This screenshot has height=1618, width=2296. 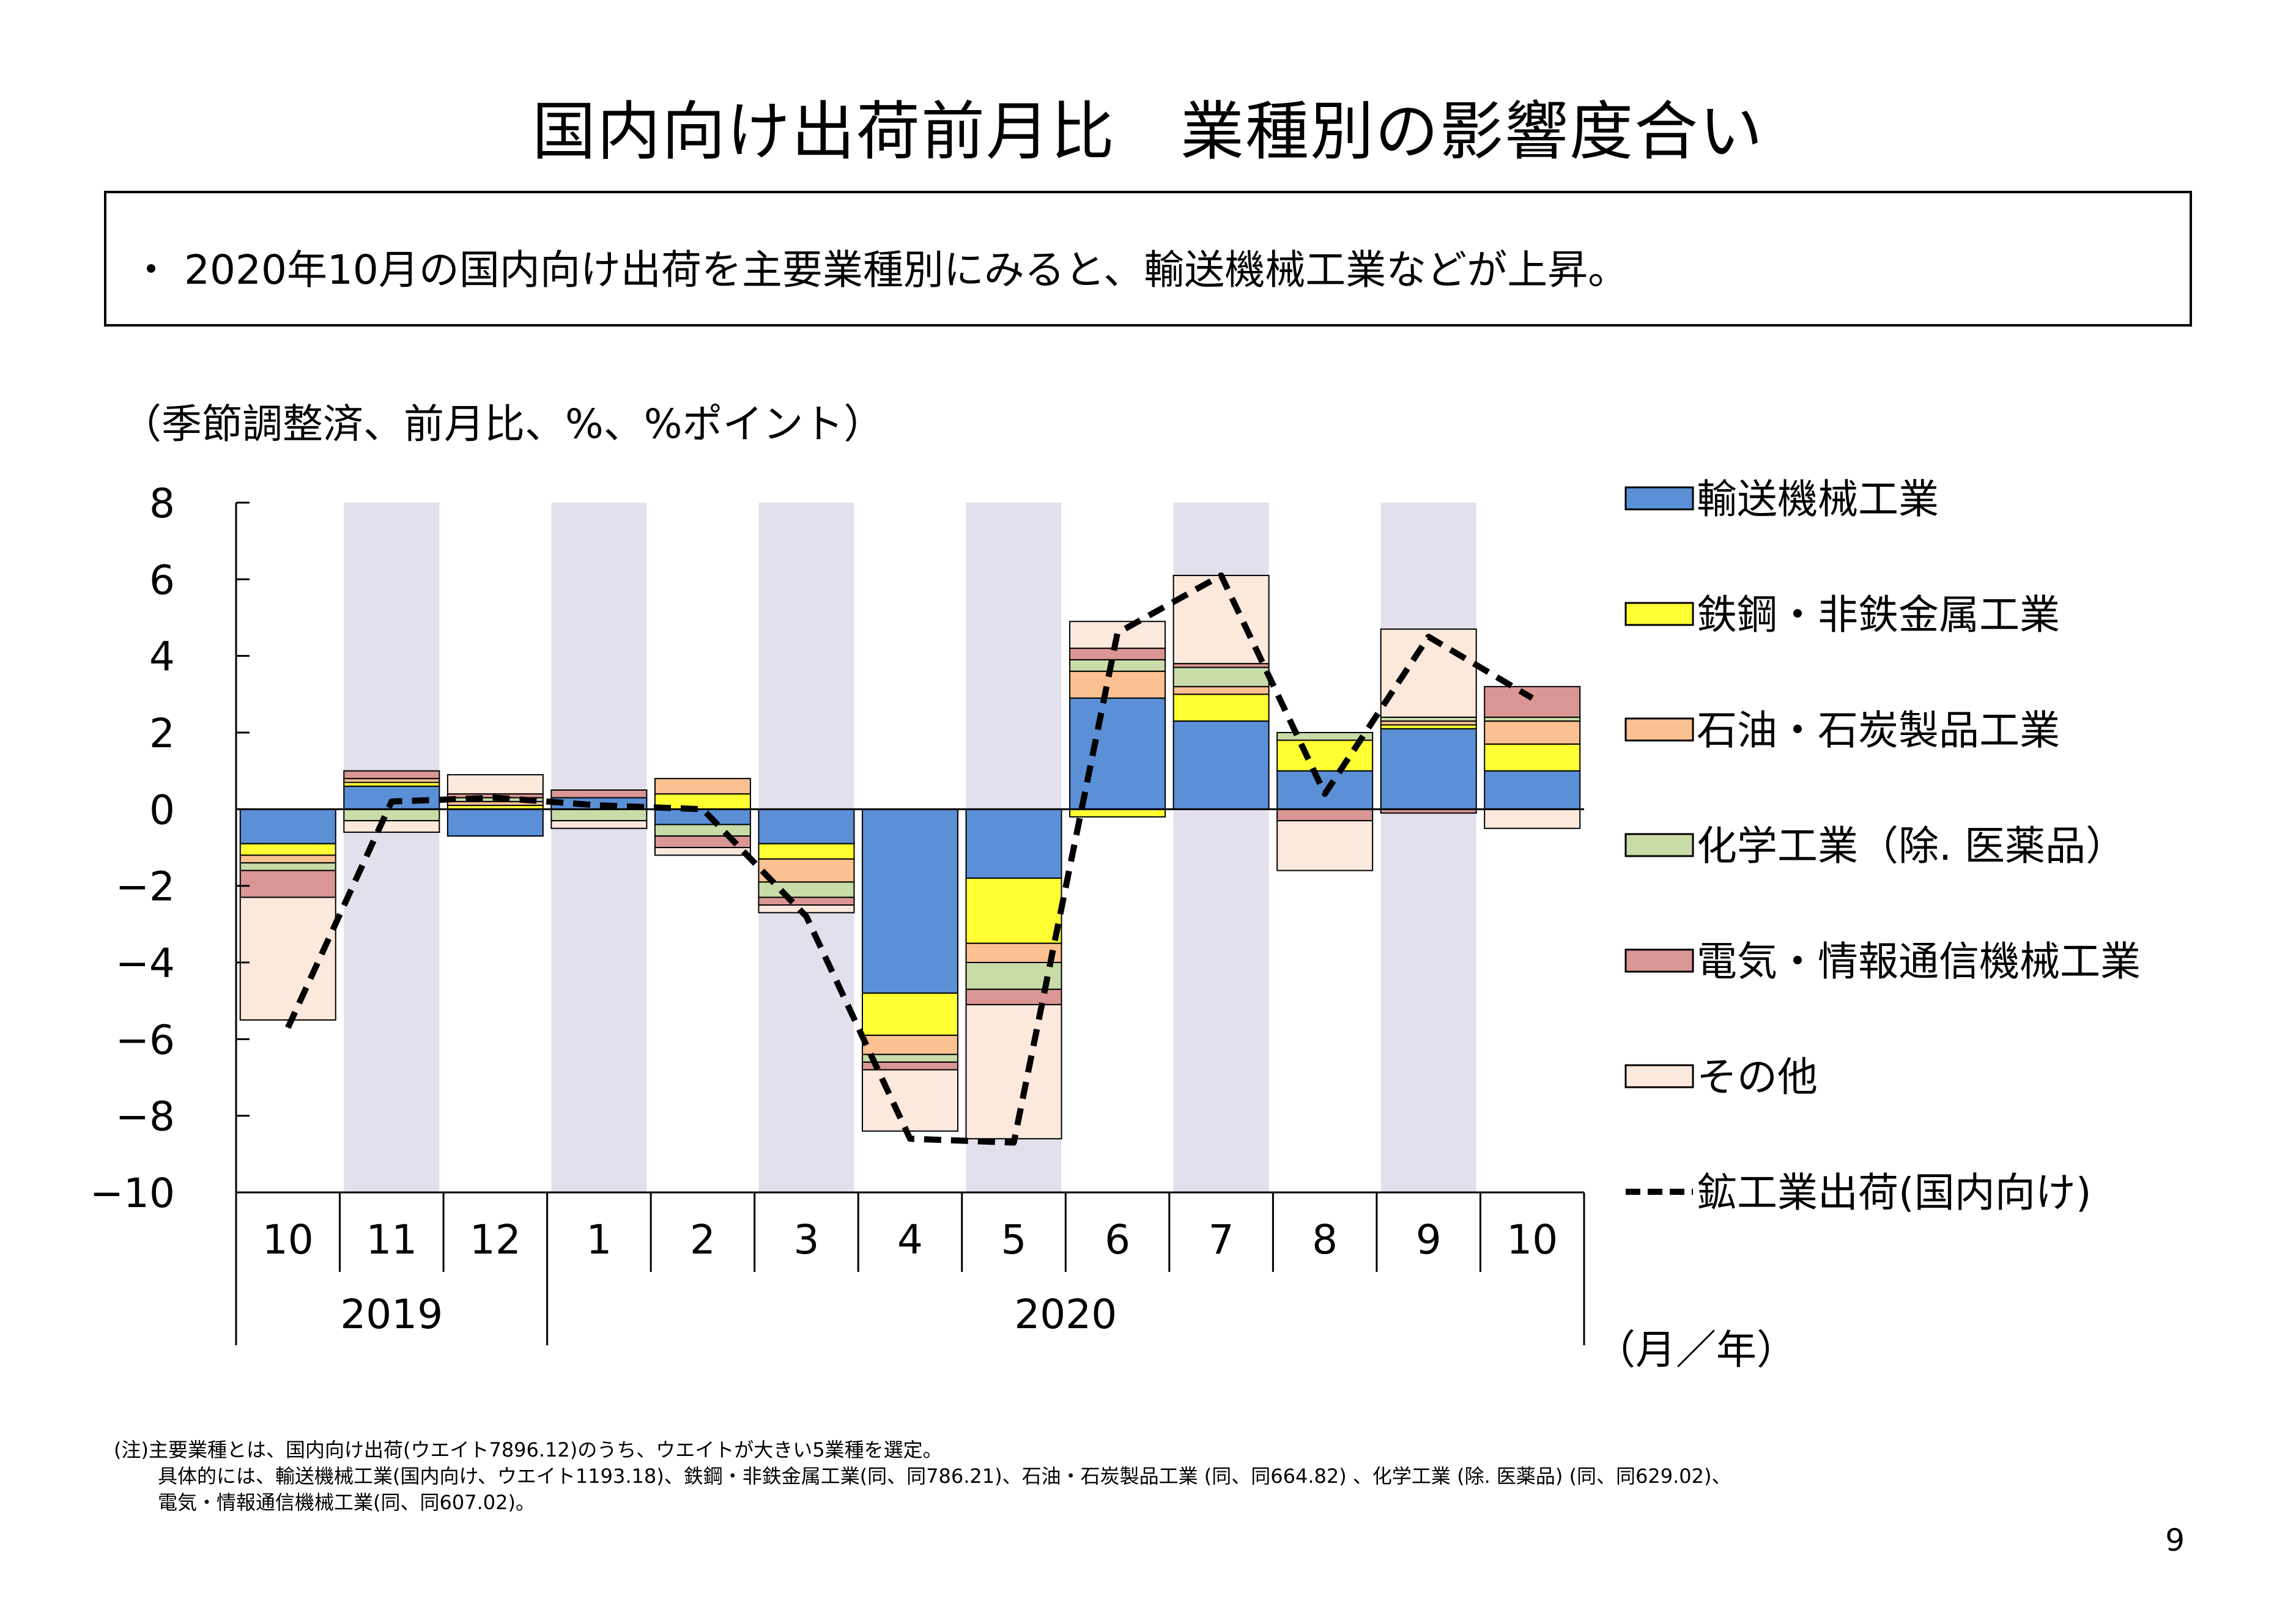 What do you see at coordinates (1919, 961) in the screenshot?
I see `legend-label: 電気・情報通信機械工業` at bounding box center [1919, 961].